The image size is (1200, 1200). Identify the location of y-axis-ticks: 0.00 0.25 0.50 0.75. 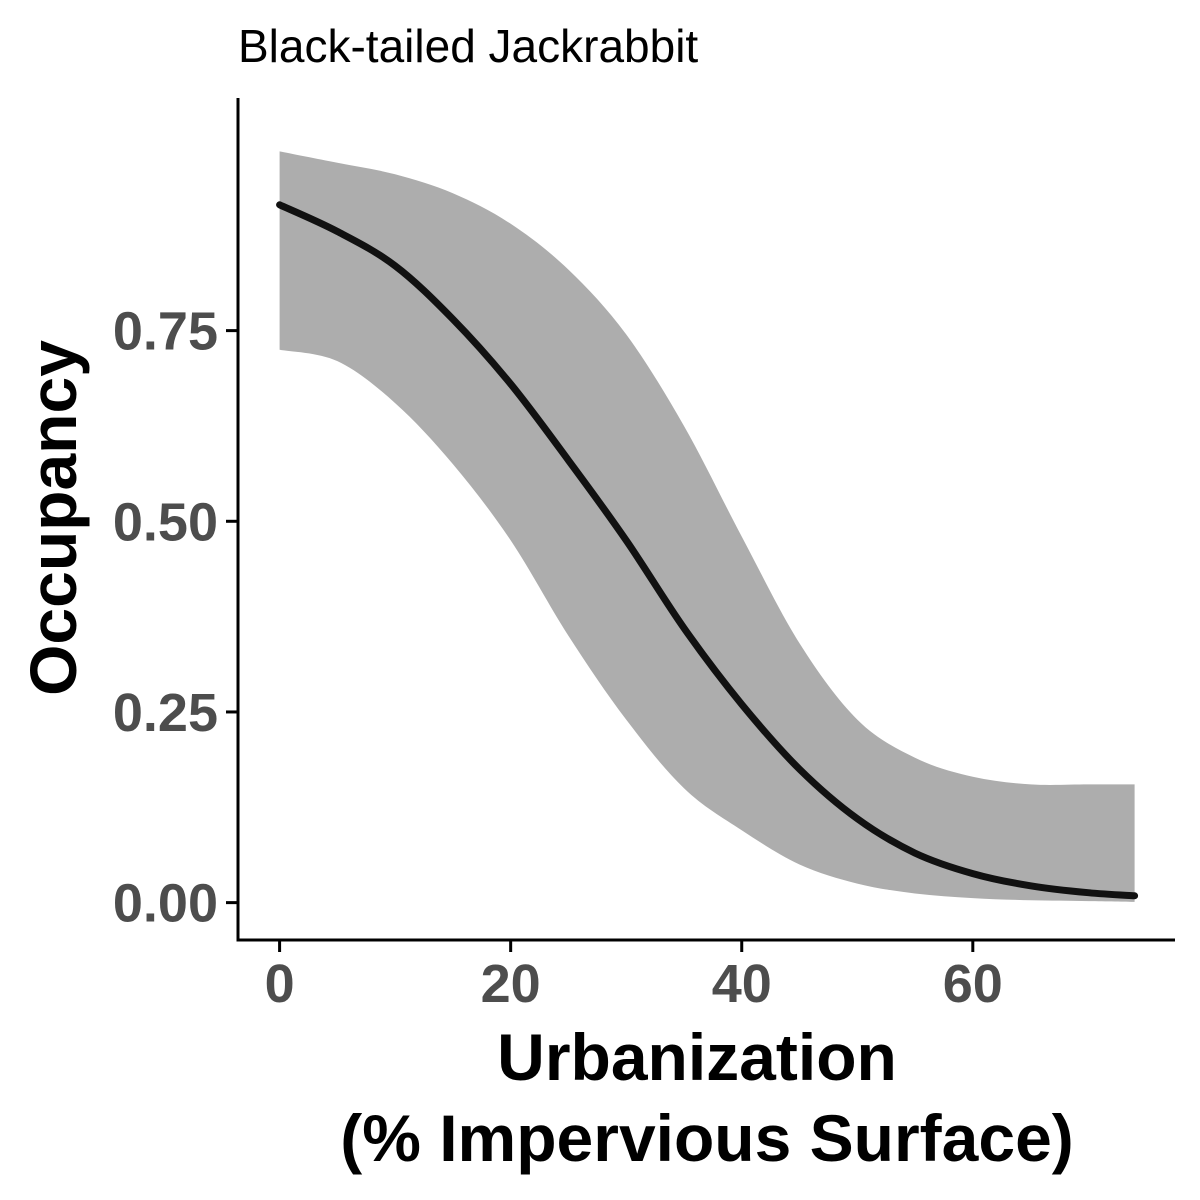
(175, 618).